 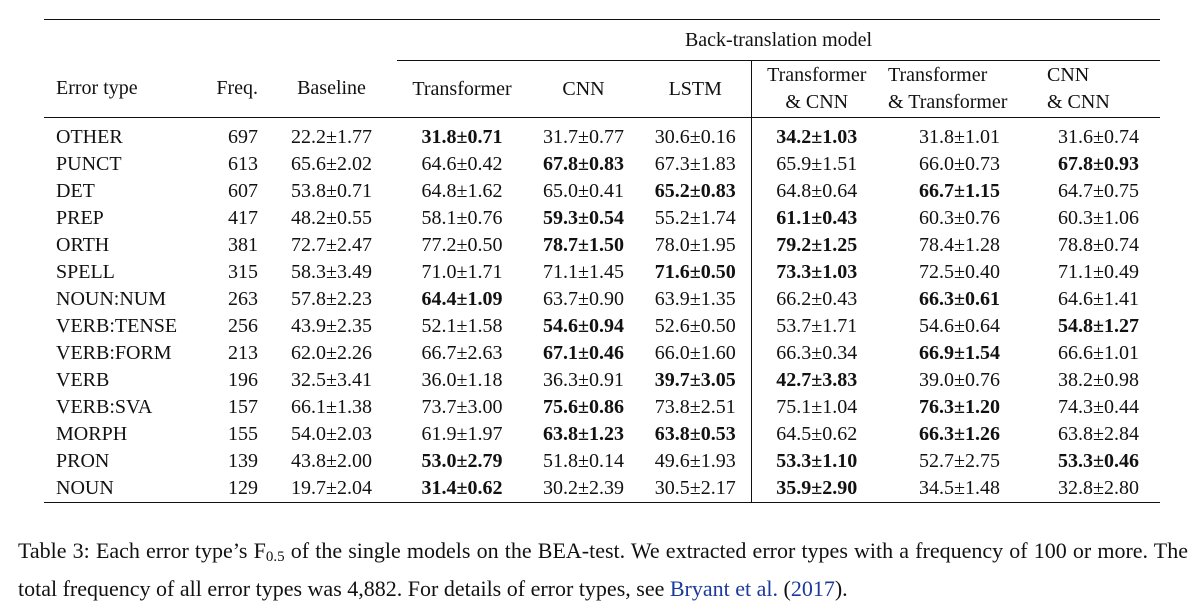 What do you see at coordinates (583, 245) in the screenshot?
I see `score-cell: 78.7±1.50` at bounding box center [583, 245].